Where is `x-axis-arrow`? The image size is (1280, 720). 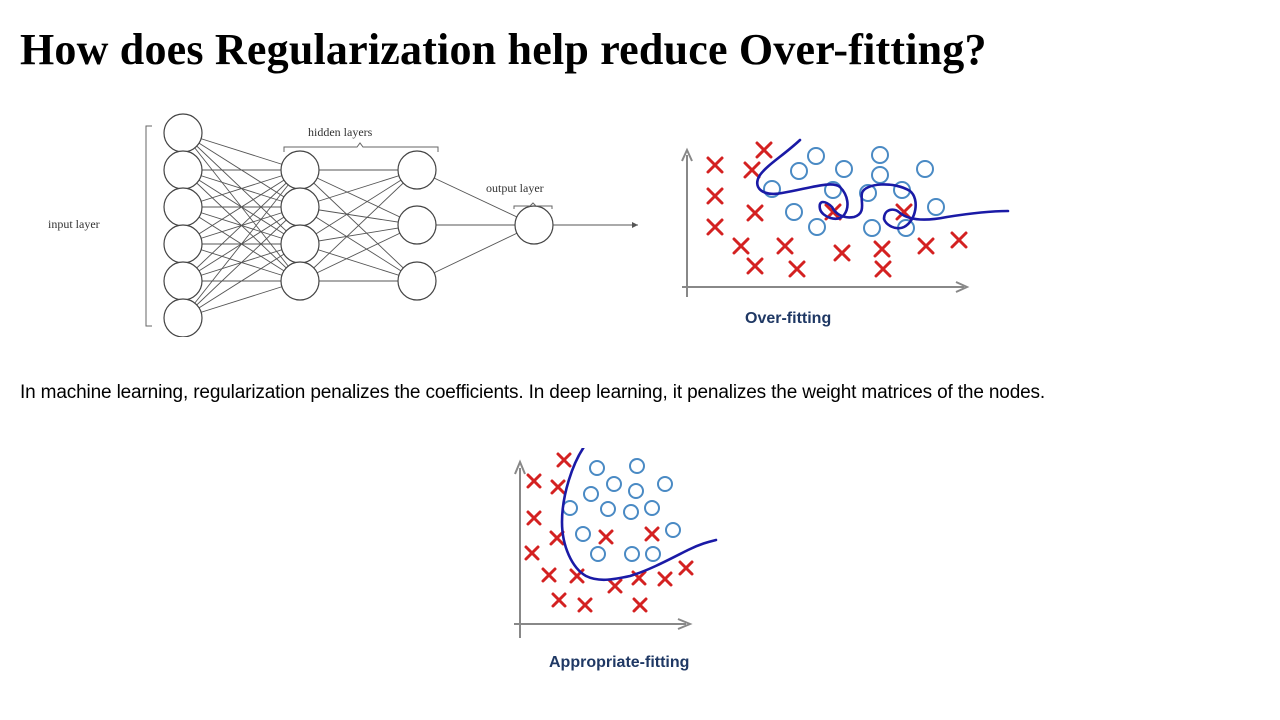 x-axis-arrow is located at coordinates (685, 624).